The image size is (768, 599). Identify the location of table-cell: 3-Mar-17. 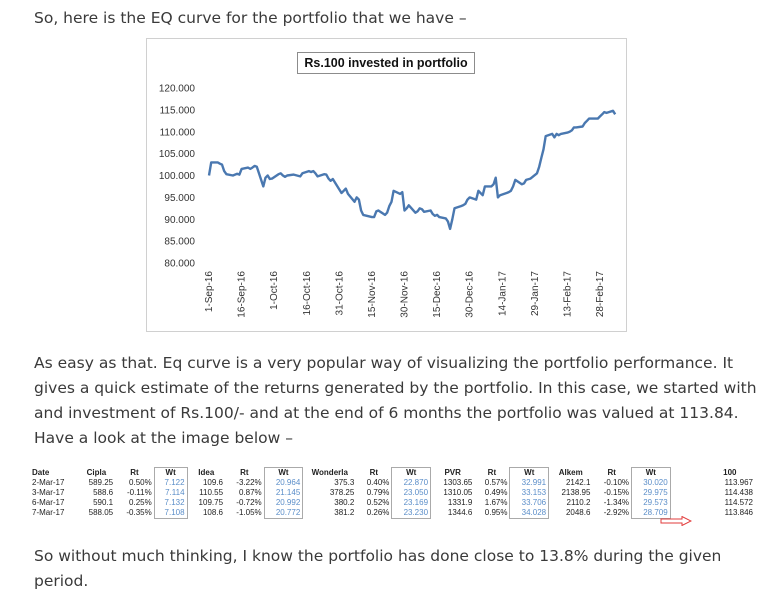
(48, 492).